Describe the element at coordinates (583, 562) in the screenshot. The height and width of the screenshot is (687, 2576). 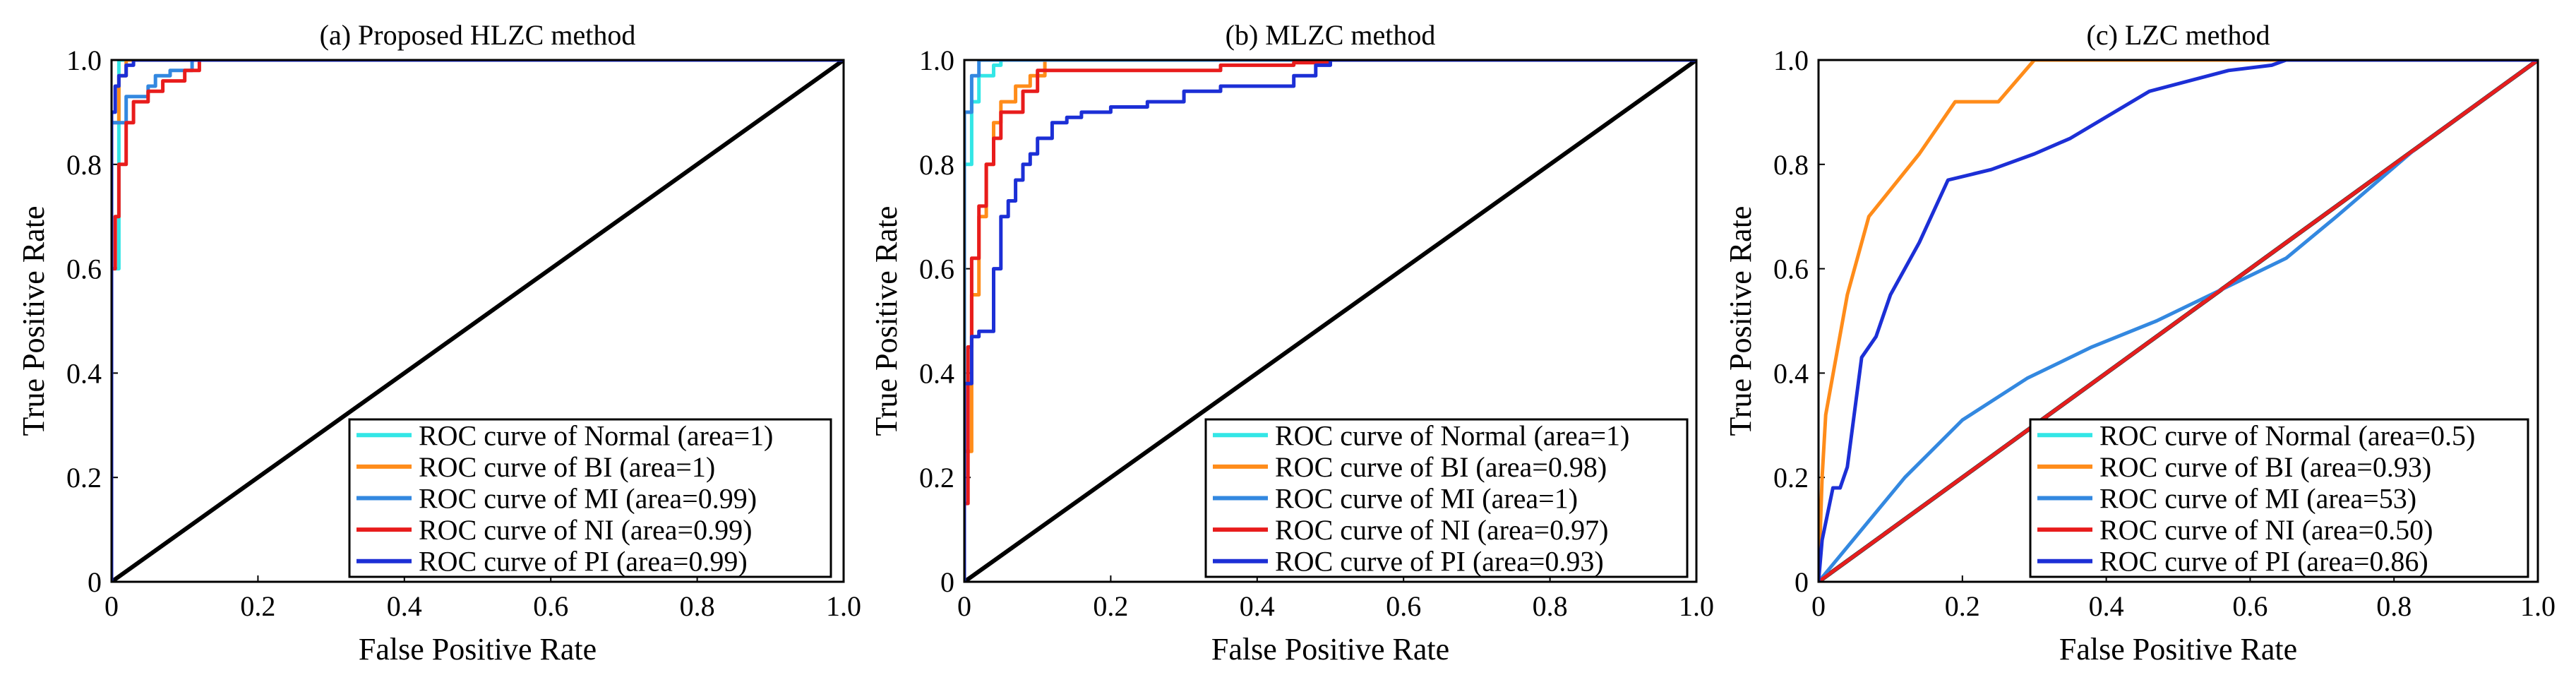
I see `legend-label: ROC curve of PI (area=0.99)` at that location.